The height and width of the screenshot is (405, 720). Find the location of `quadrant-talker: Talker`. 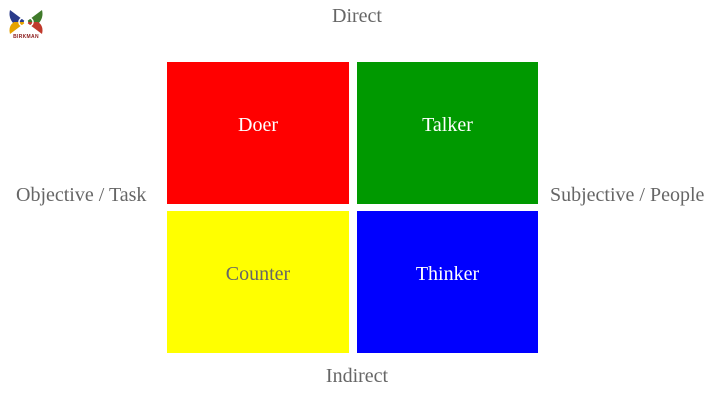

quadrant-talker: Talker is located at coordinates (447, 133).